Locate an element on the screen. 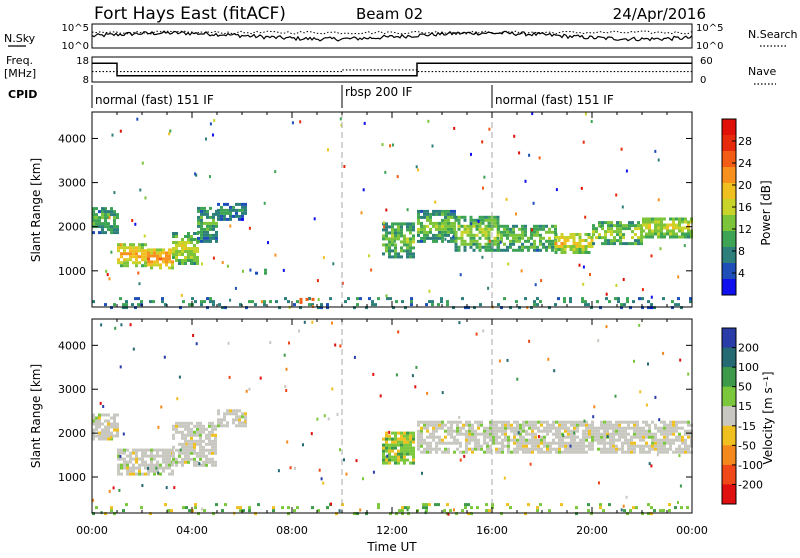 The image size is (800, 558). colorbar-swatch is located at coordinates (729, 207).